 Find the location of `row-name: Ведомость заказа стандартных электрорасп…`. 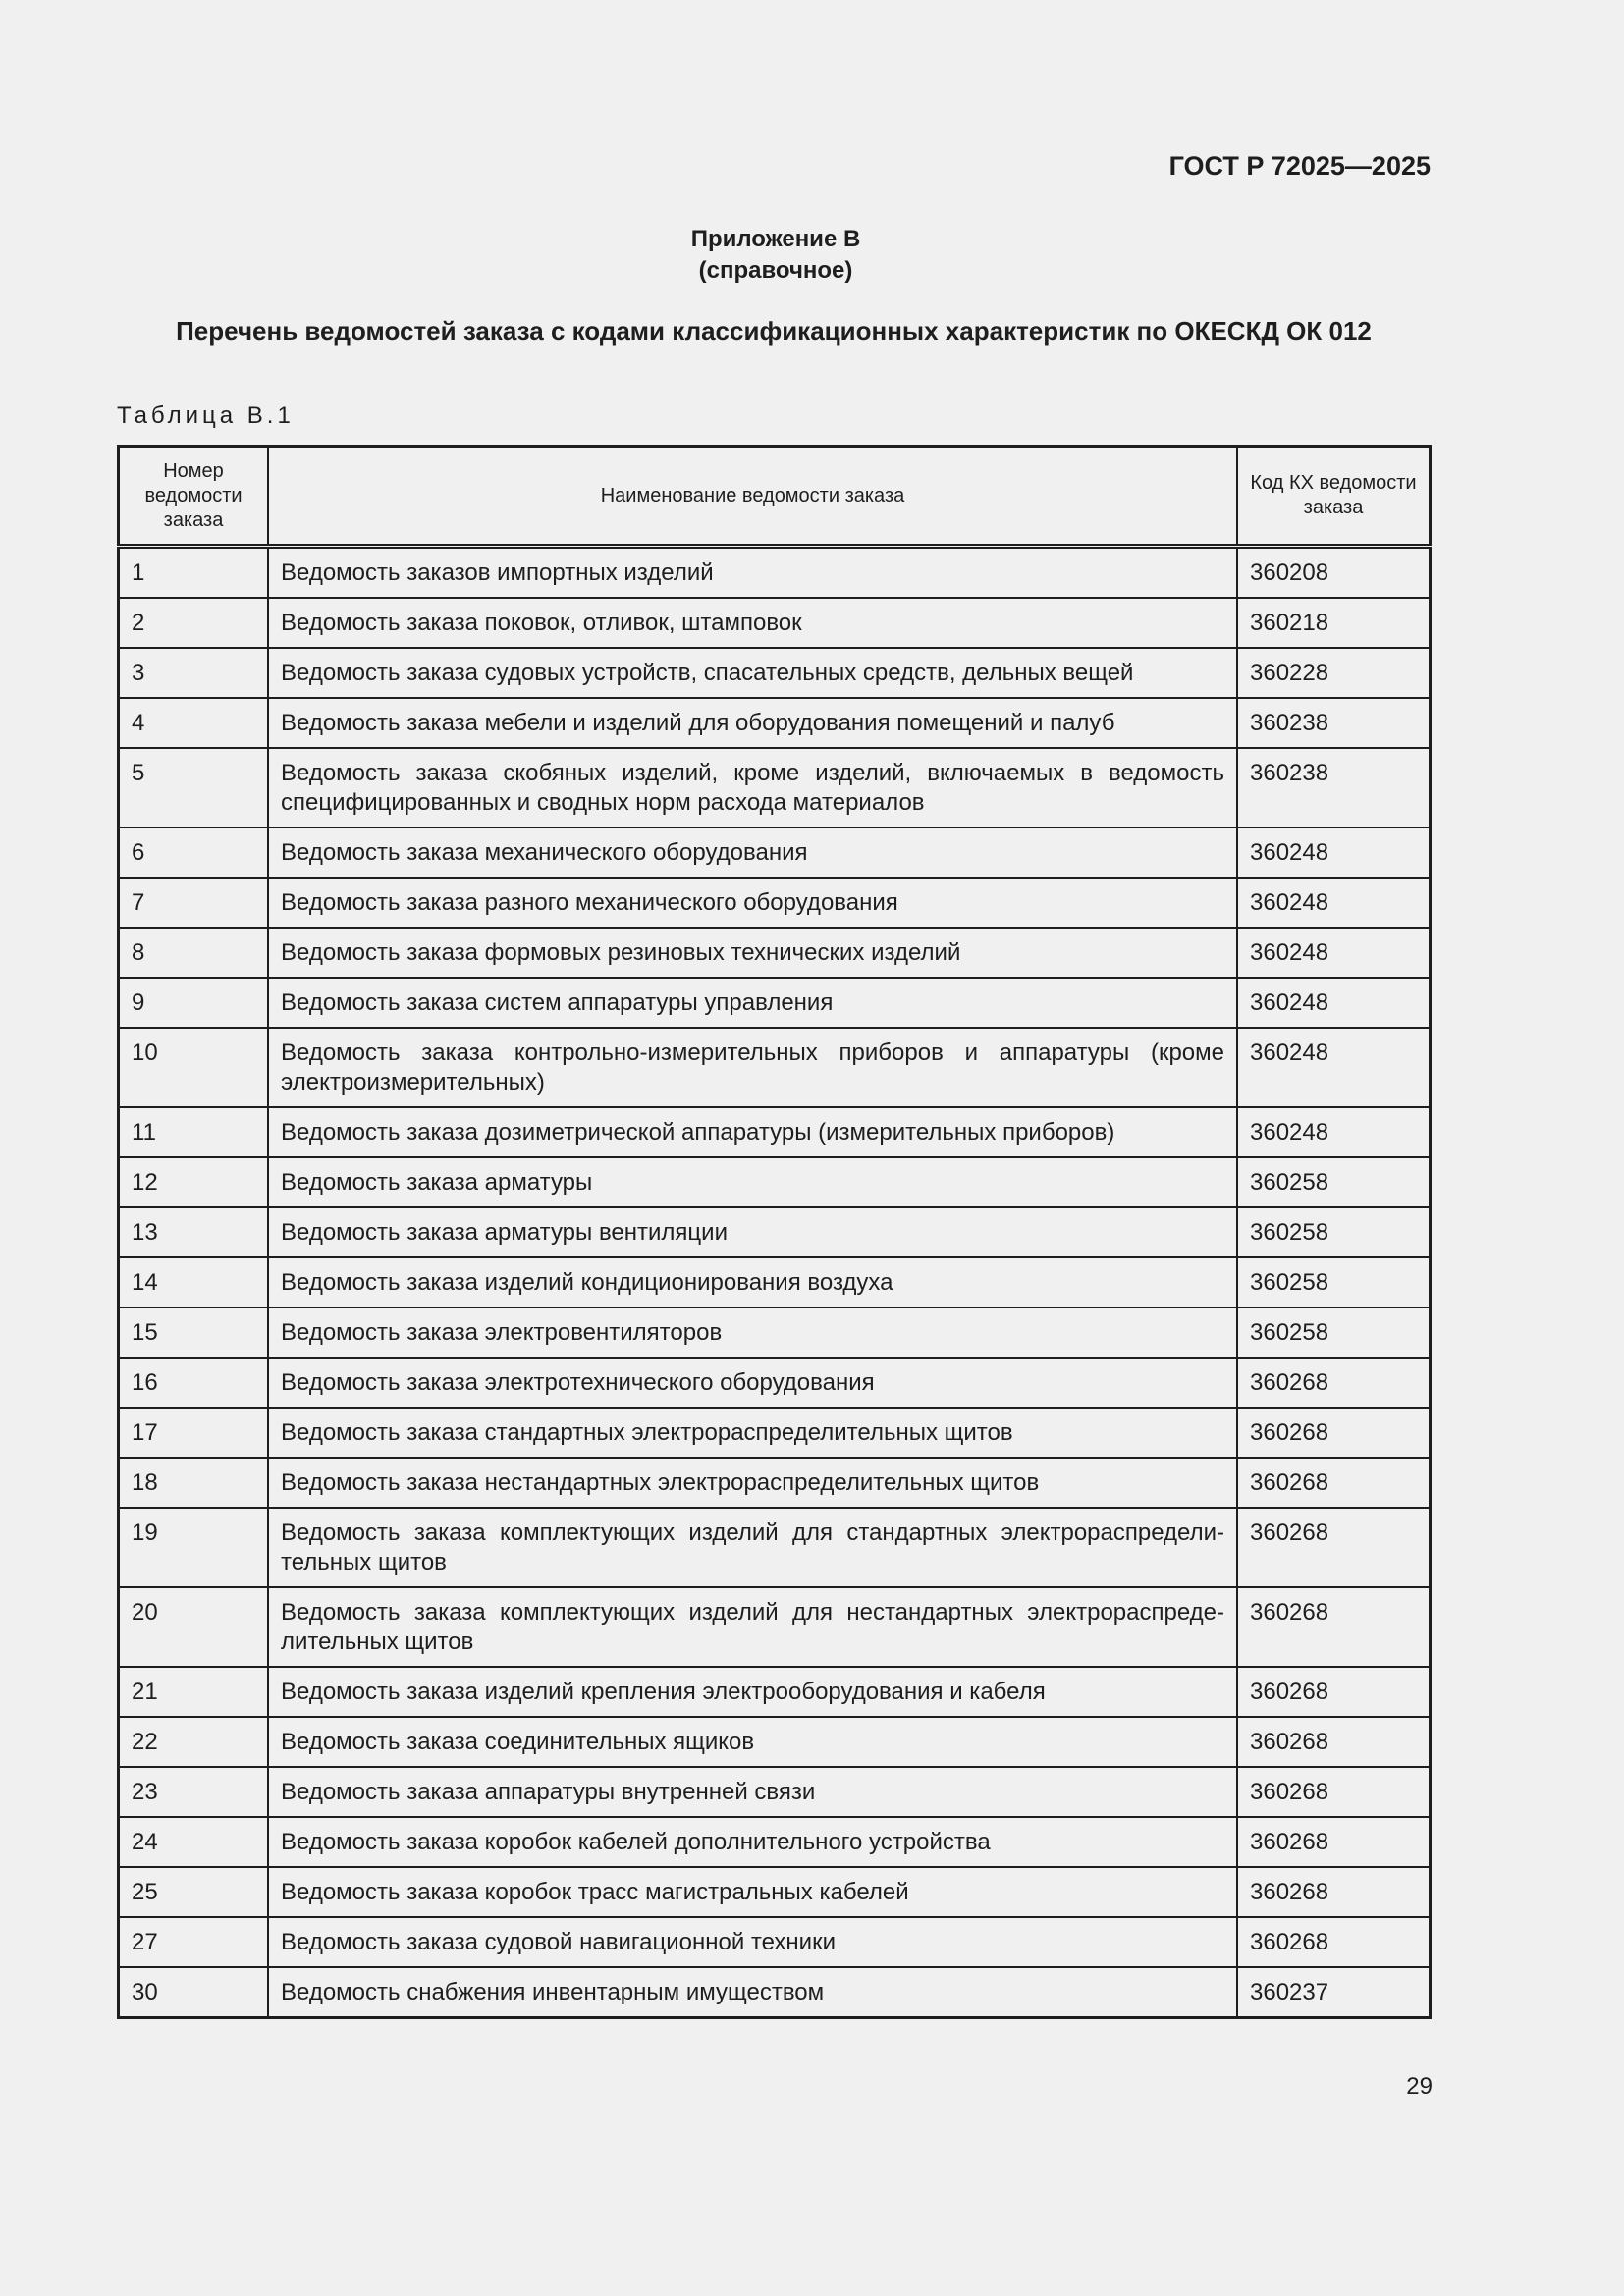

row-name: Ведомость заказа стандартных электрорасп… is located at coordinates (752, 1433).